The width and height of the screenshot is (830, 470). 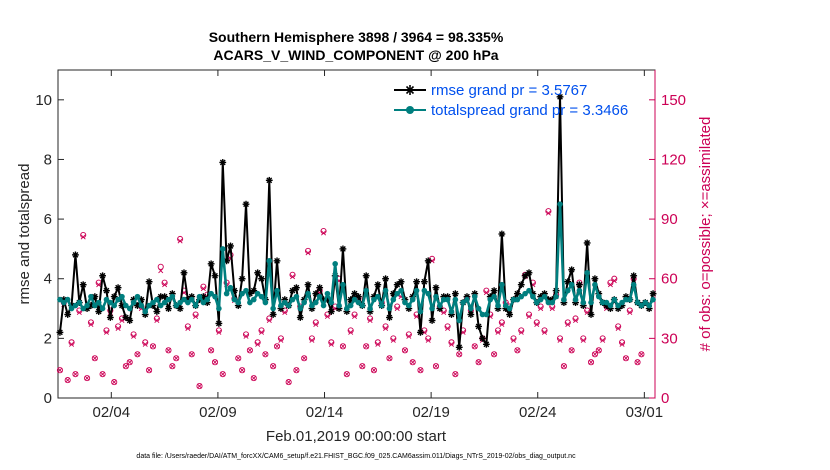 I want to click on legend-spread-label: totalspread grand pr = 3.3466, so click(x=529, y=110).